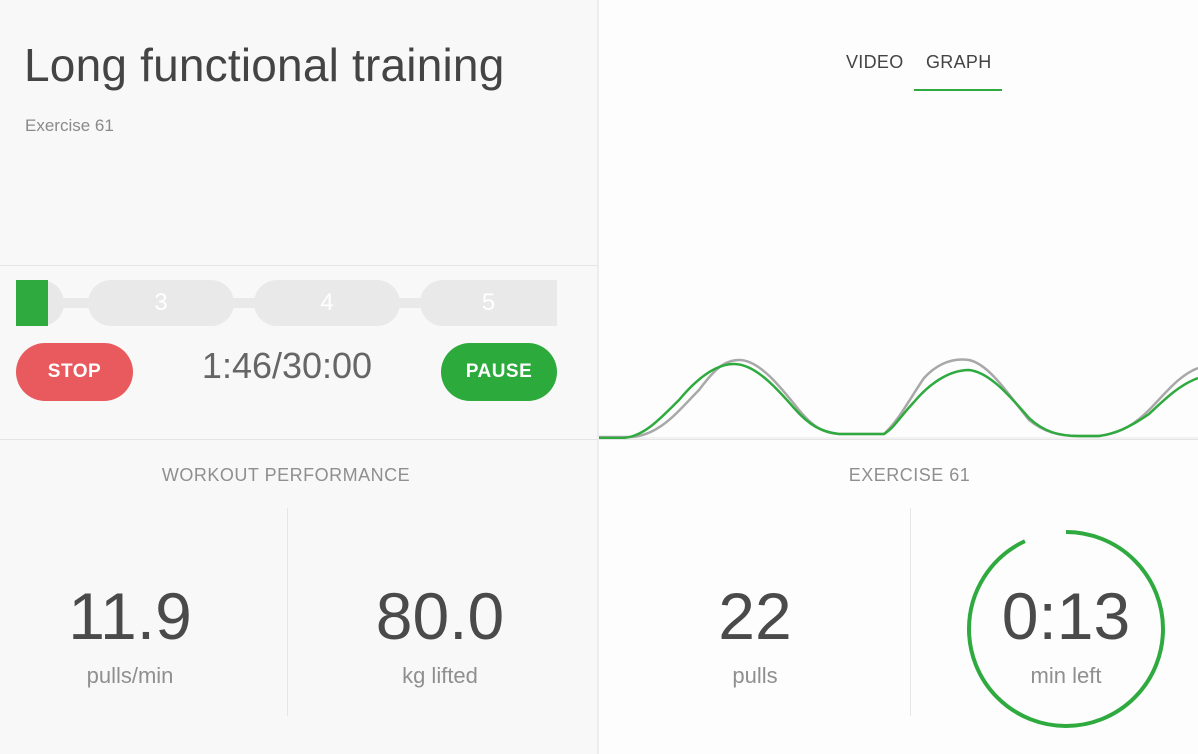 The width and height of the screenshot is (1198, 754). Describe the element at coordinates (959, 62) in the screenshot. I see `tab-graph: GRAPH` at that location.